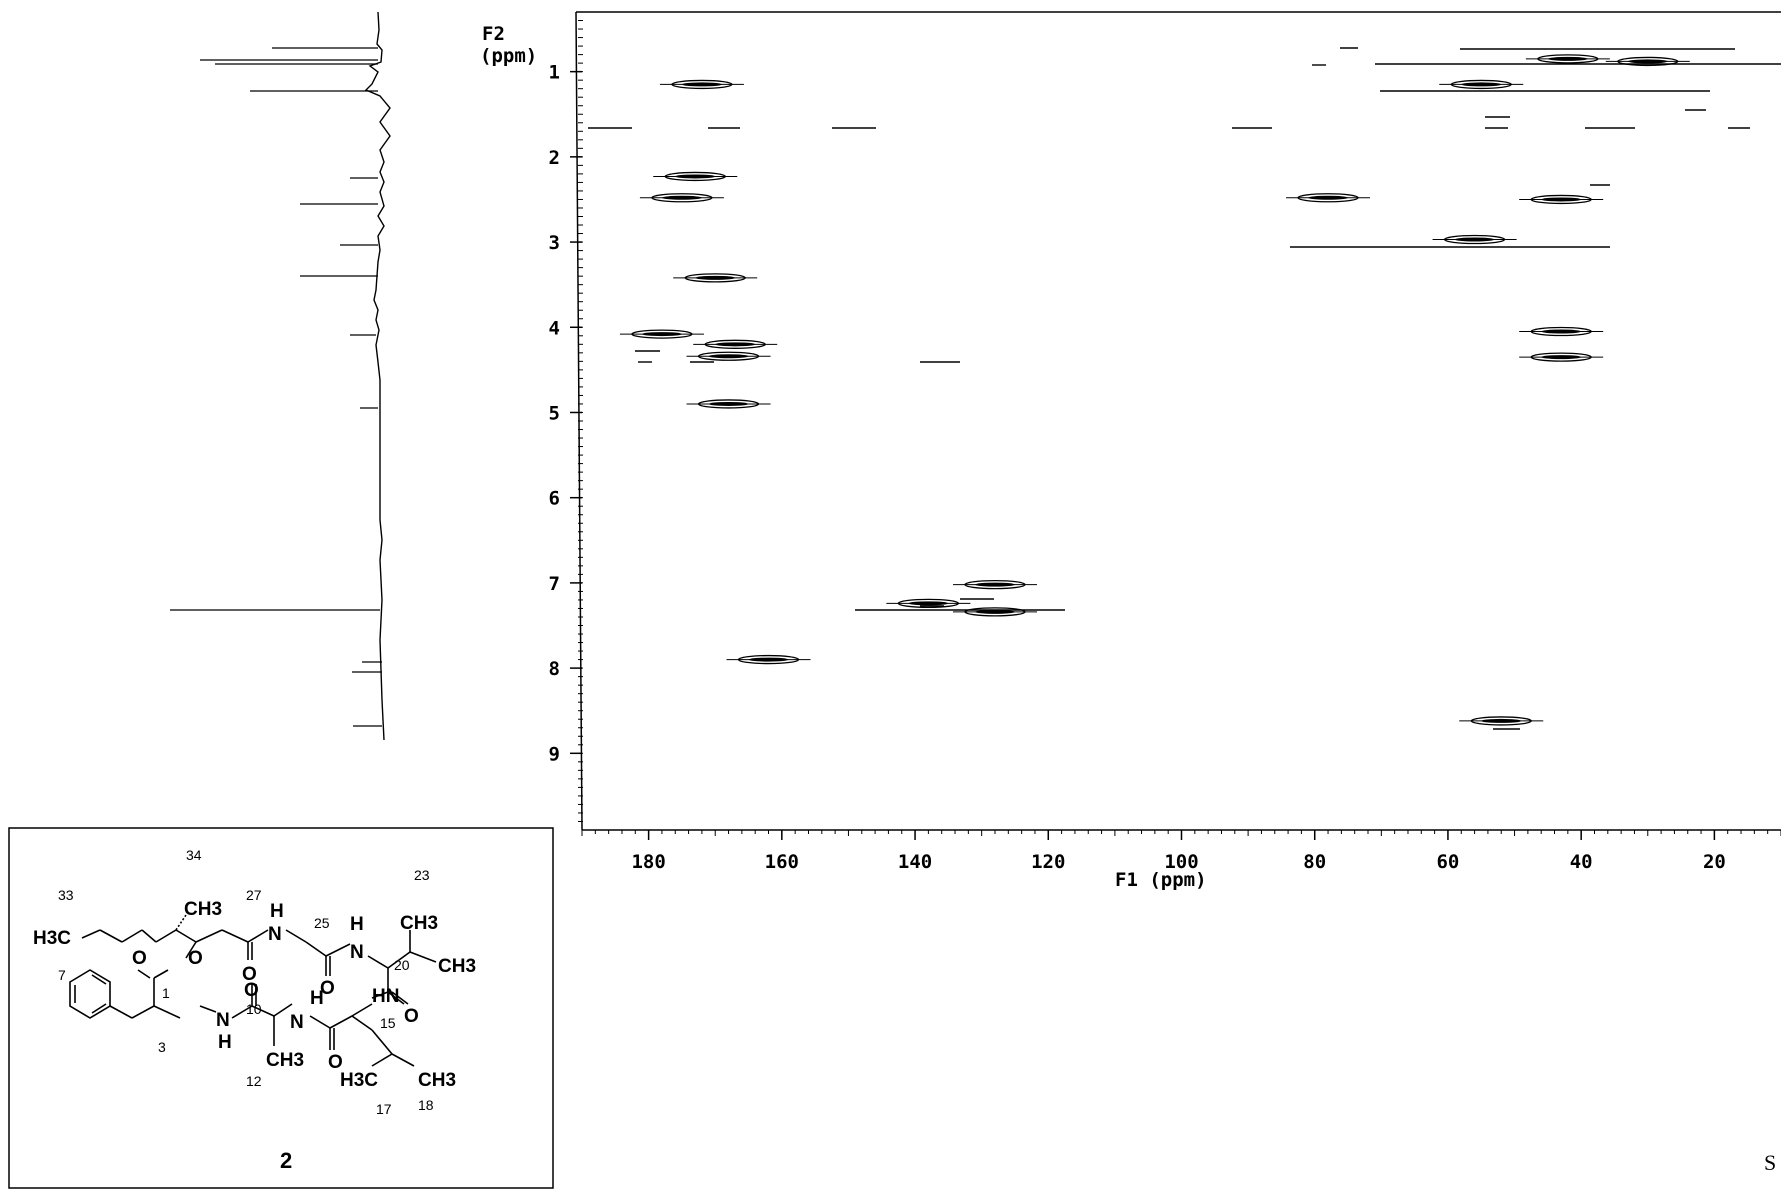  What do you see at coordinates (554, 584) in the screenshot?
I see `y-tick-label: 7` at bounding box center [554, 584].